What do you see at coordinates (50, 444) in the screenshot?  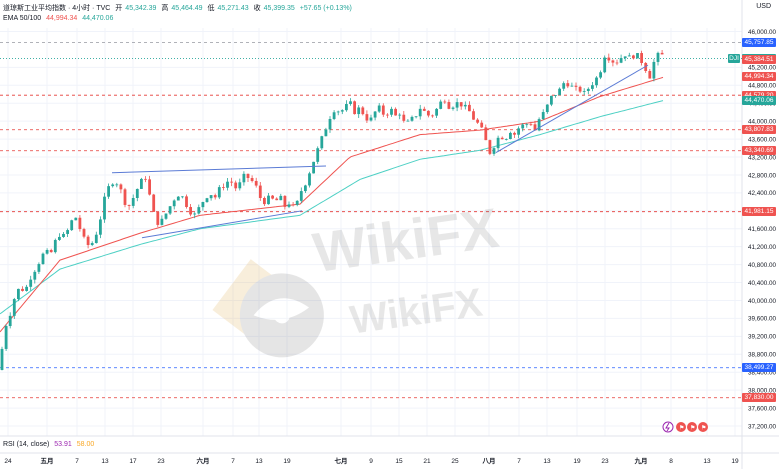 I see `rsi-legend: RSI (14, close) 53.91 58.00` at bounding box center [50, 444].